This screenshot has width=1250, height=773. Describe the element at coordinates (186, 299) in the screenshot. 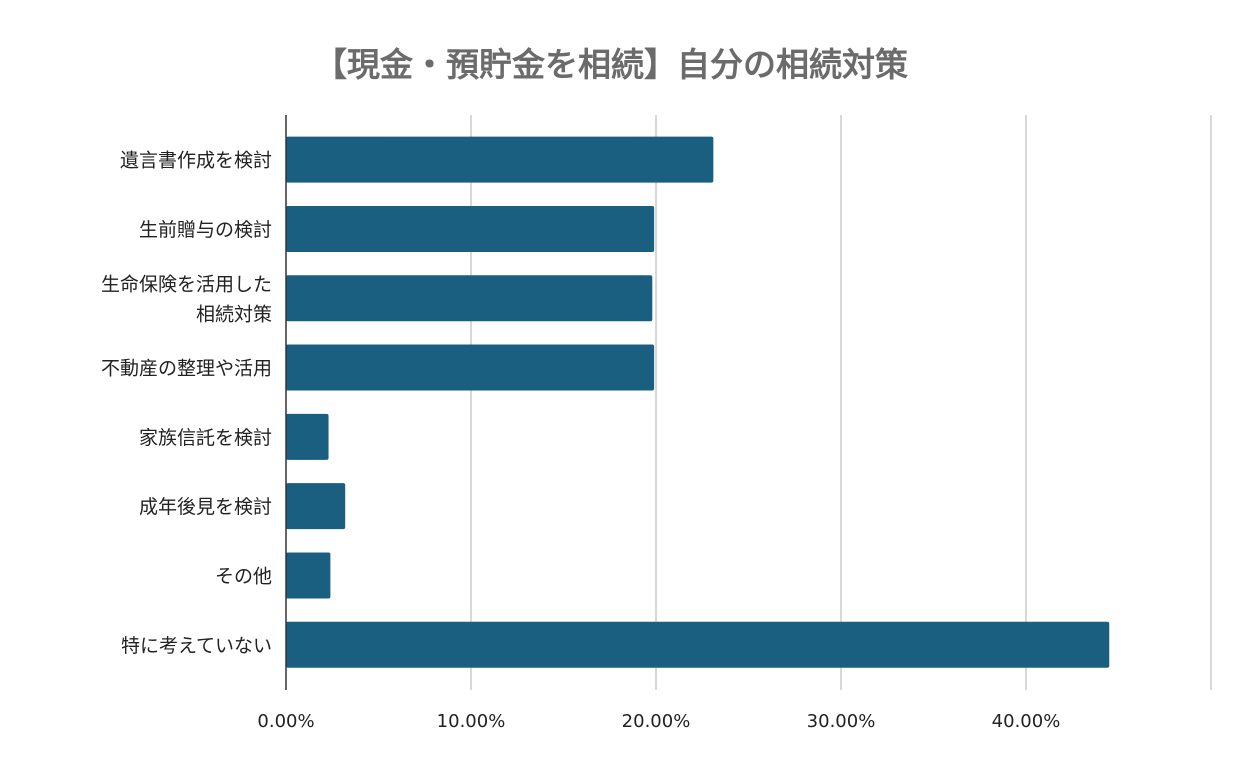

I see `category-label: 生命保険を活用した相続対策` at that location.